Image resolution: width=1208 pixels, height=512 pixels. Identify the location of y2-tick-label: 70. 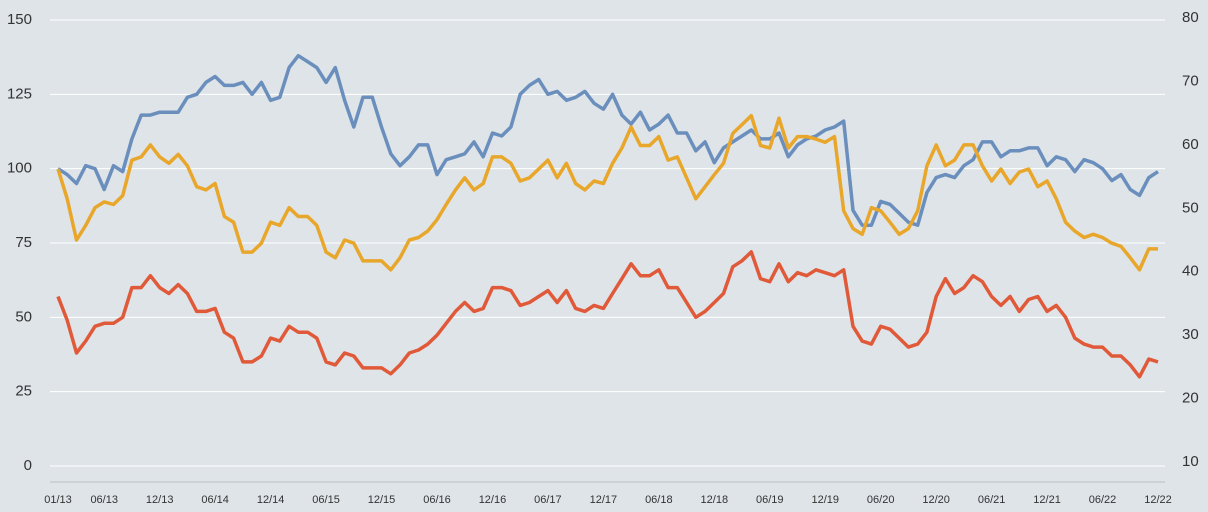
(1190, 80).